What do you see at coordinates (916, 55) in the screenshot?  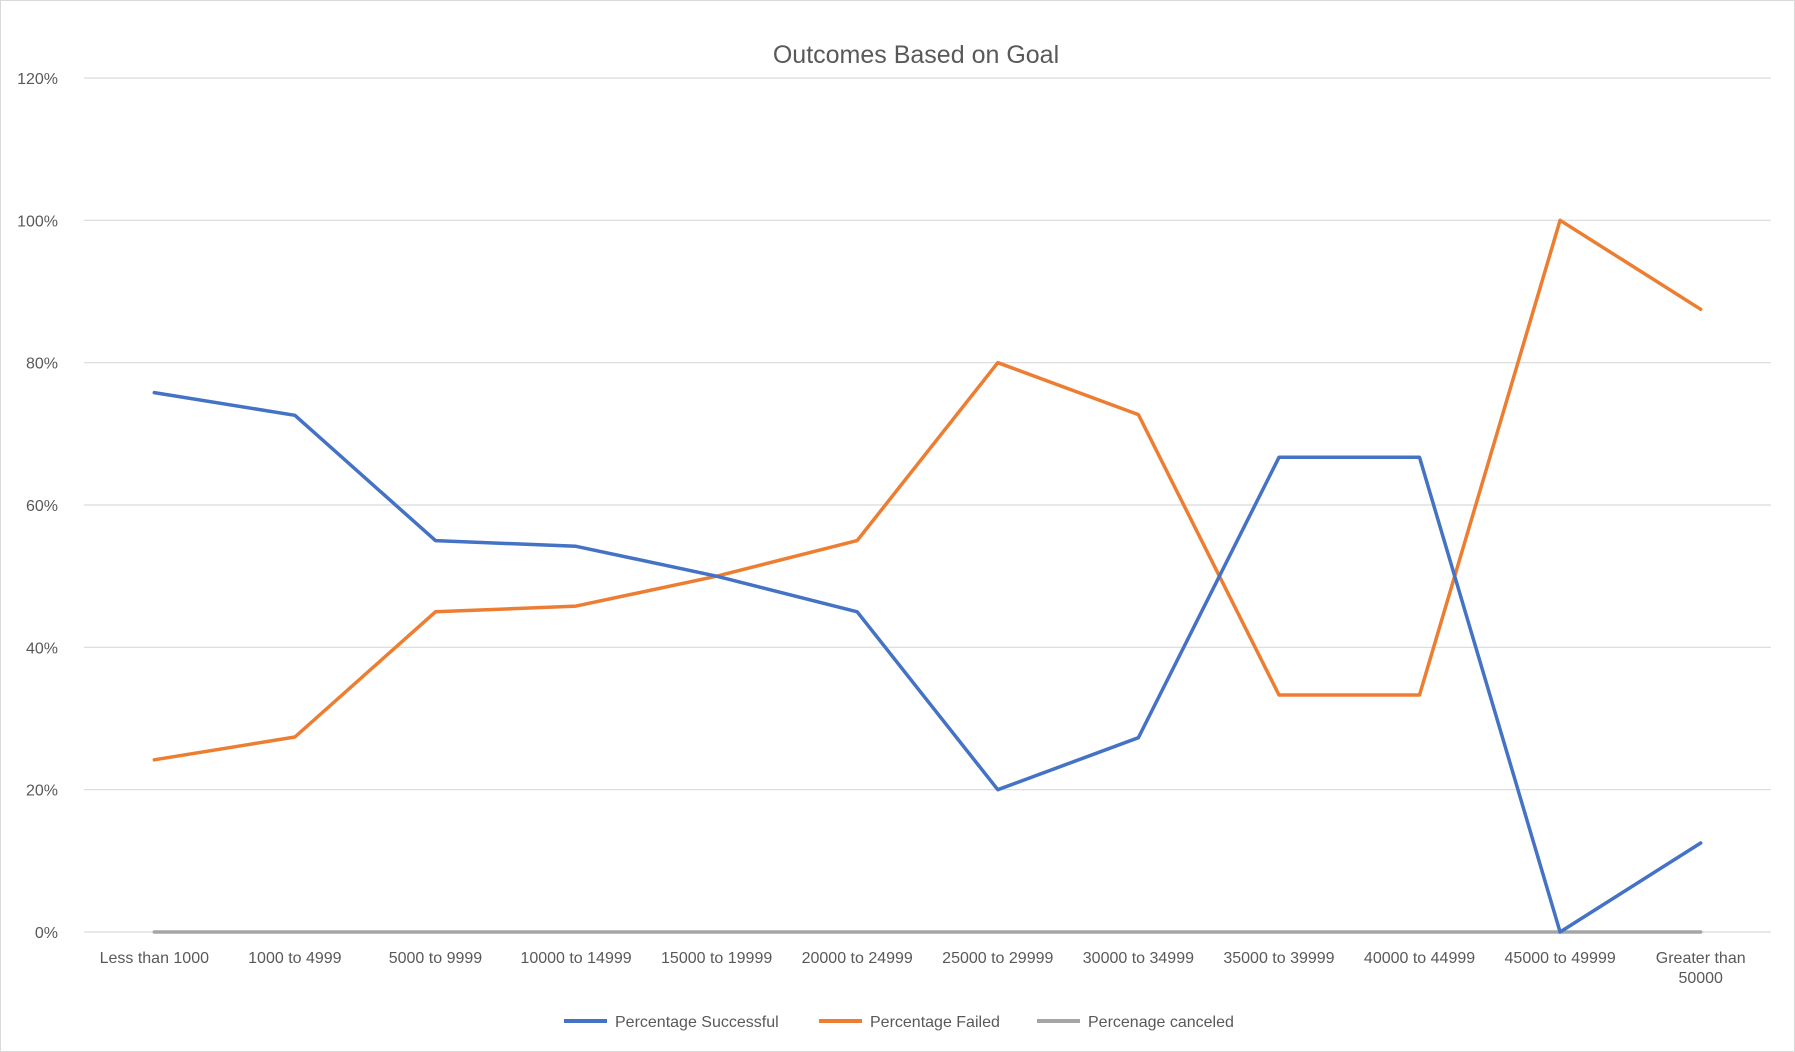 I see `chart-title: Outcomes Based on Goal` at bounding box center [916, 55].